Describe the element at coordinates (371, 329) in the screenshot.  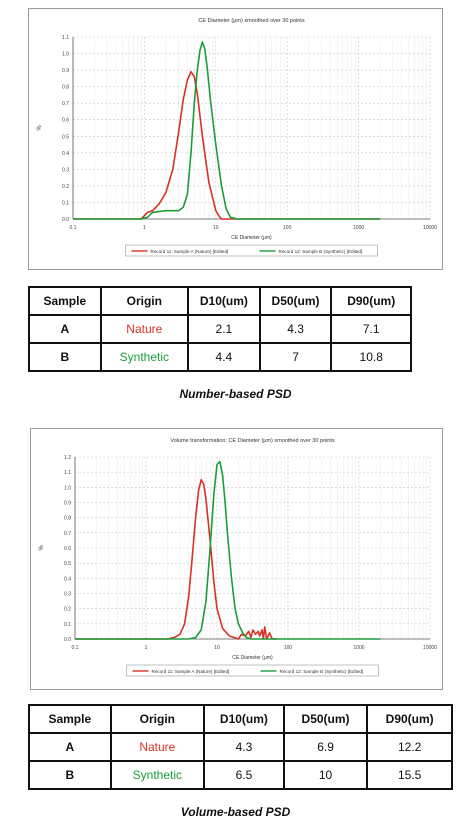
I see `d90-cell: 7.1` at that location.